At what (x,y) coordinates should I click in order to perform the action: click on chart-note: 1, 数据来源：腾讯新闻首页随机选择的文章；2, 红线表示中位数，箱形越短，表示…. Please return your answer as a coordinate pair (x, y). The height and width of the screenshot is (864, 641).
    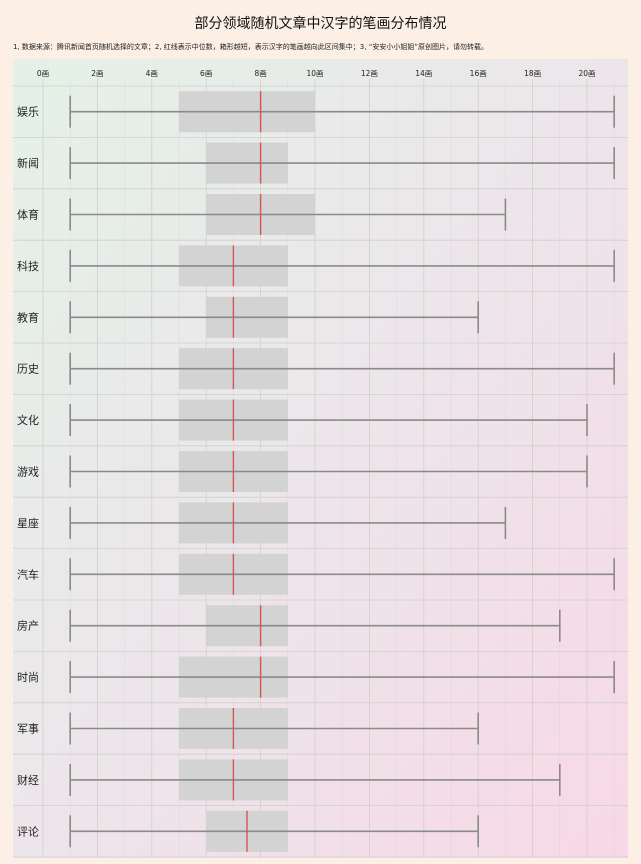
    Looking at the image, I should click on (250, 47).